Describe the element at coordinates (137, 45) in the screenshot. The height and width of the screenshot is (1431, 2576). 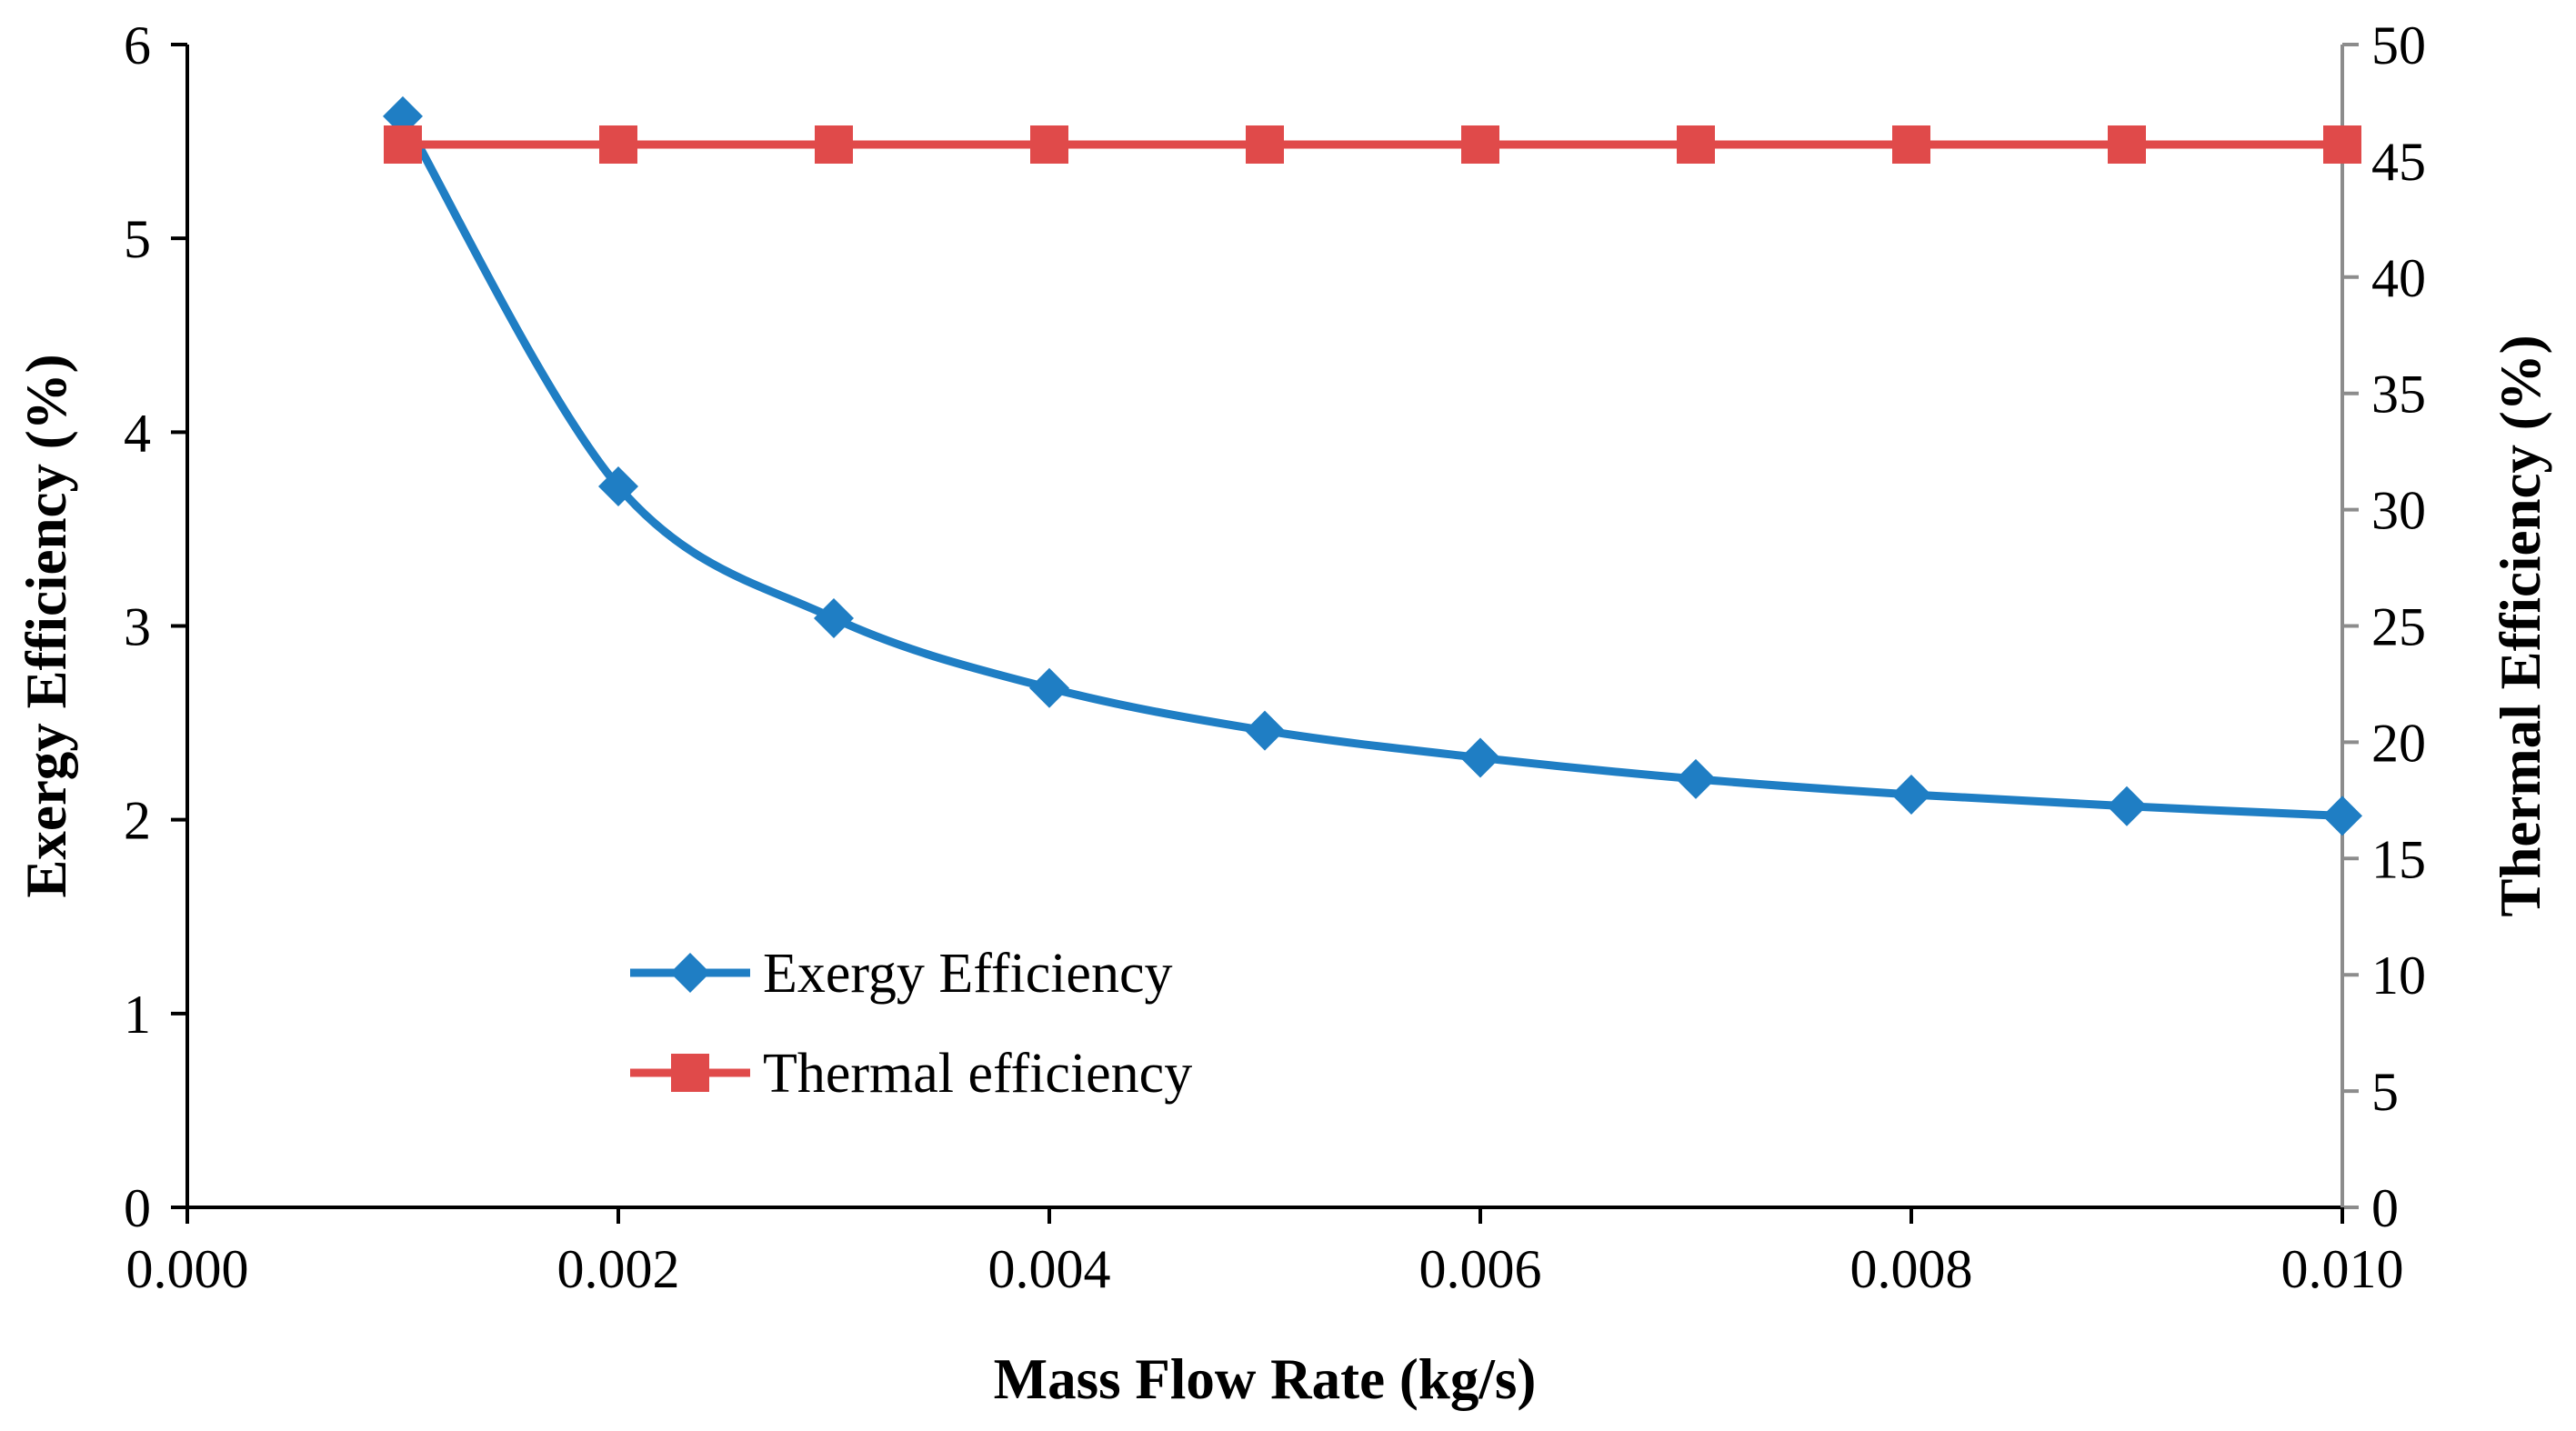
I see `y-tick-label: 6` at that location.